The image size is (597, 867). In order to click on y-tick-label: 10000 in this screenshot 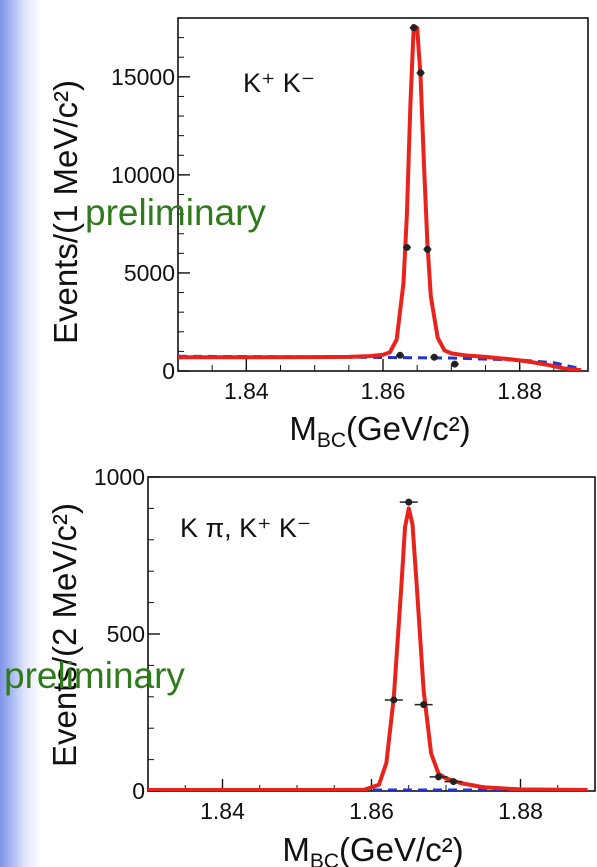, I will do `click(143, 175)`.